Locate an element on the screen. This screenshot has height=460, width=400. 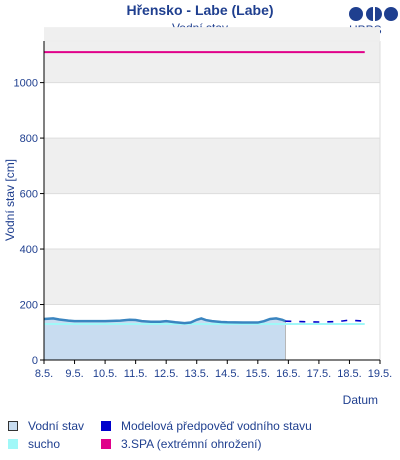
chart-title: Hřensko - Labe (Labe) is located at coordinates (200, 10).